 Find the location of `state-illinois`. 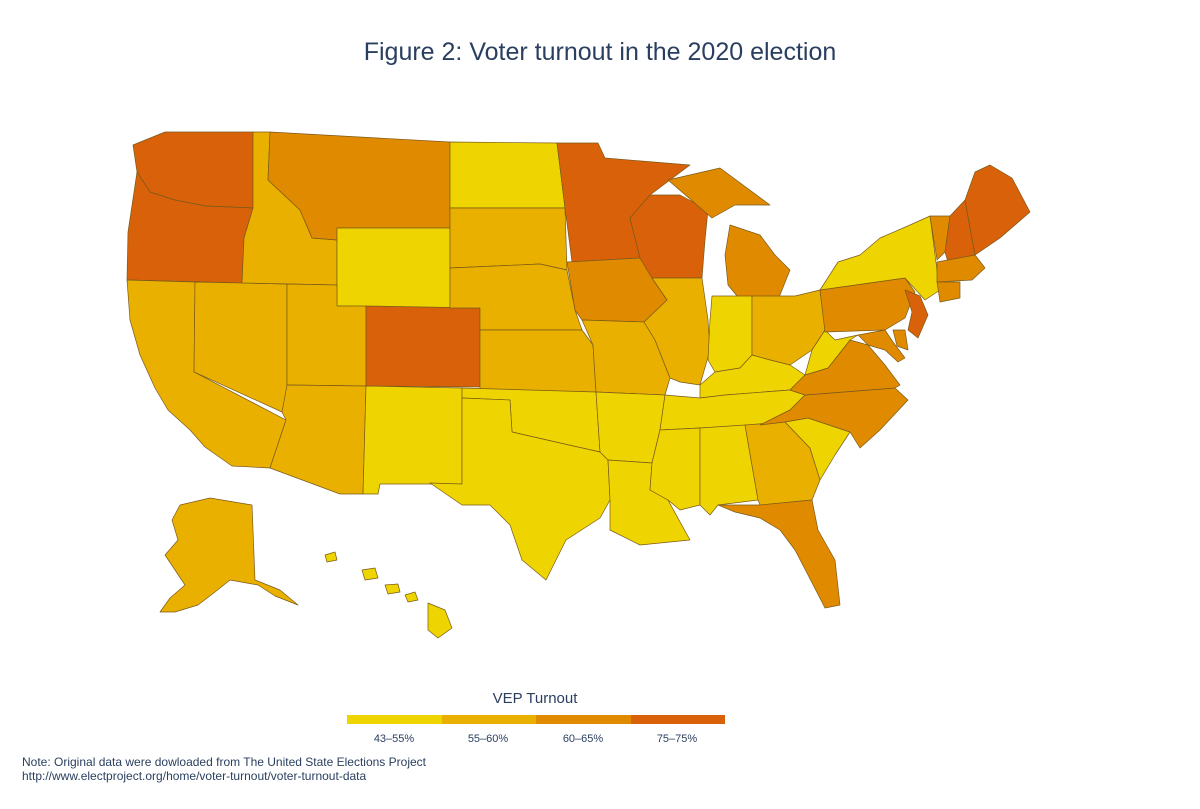

state-illinois is located at coordinates (677, 331).